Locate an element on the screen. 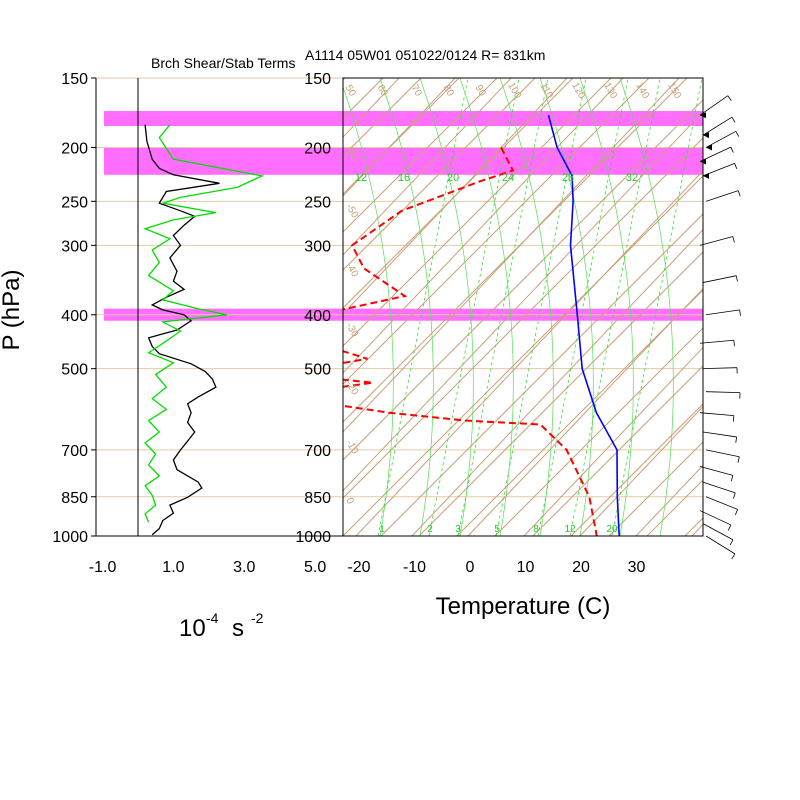 The width and height of the screenshot is (800, 800). dry-adiabat-label: 70 is located at coordinates (416, 91).